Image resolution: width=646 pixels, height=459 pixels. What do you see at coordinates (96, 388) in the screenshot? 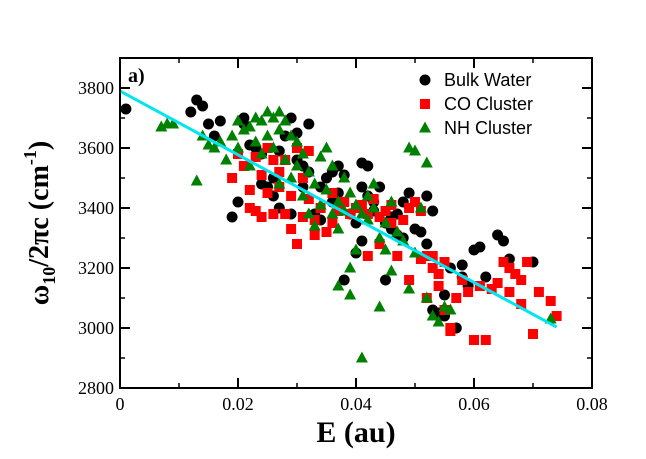
I see `y-tick-label: 2800` at bounding box center [96, 388].